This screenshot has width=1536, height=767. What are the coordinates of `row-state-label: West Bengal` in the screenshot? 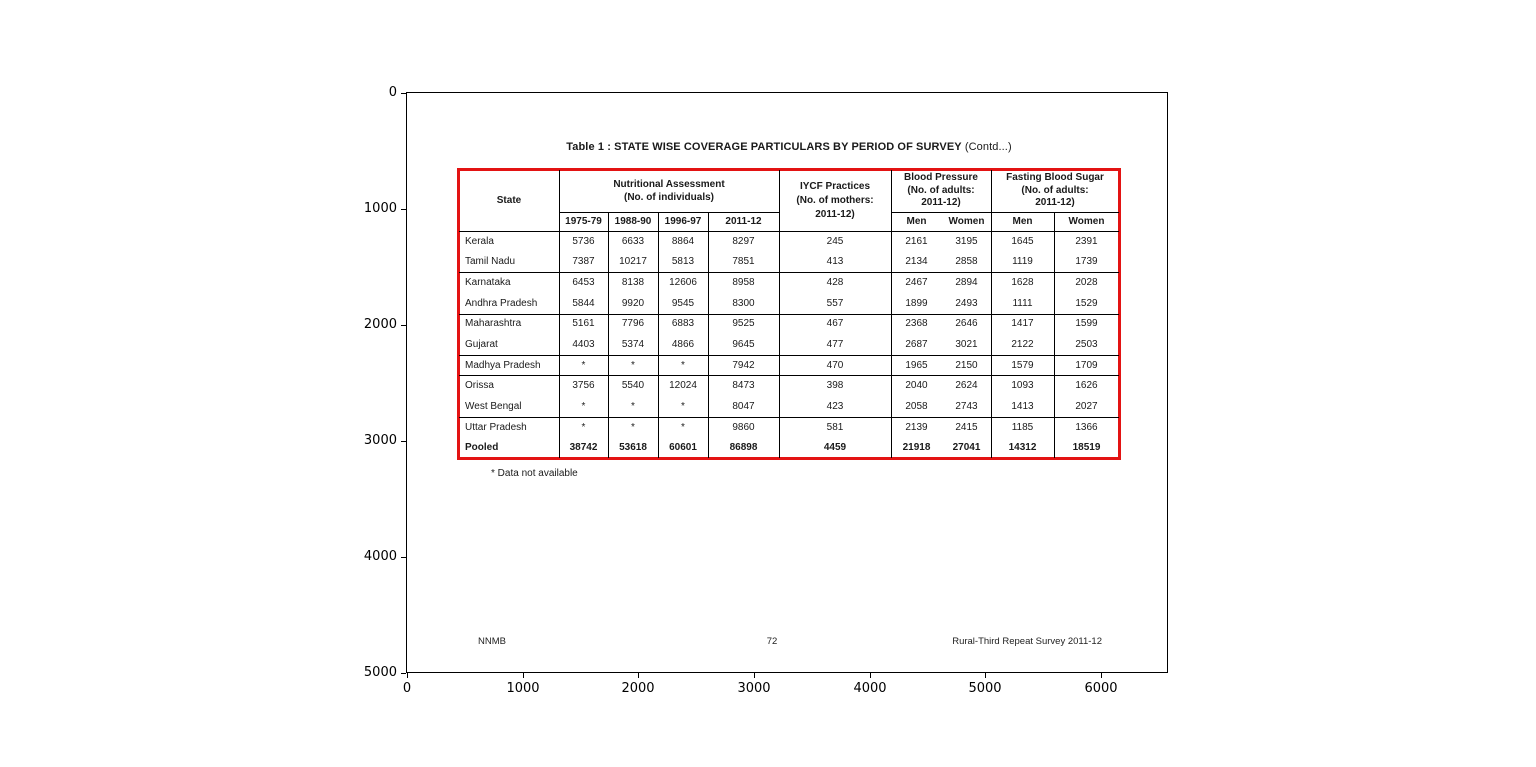 It's located at (493, 406).